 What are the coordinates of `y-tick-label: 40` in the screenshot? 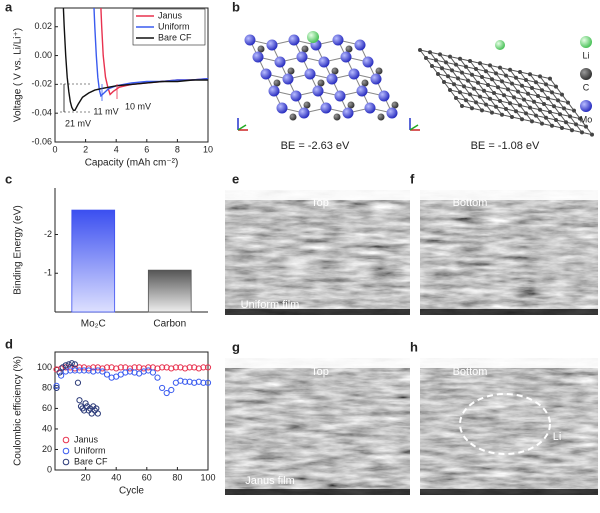 It's located at (47, 428).